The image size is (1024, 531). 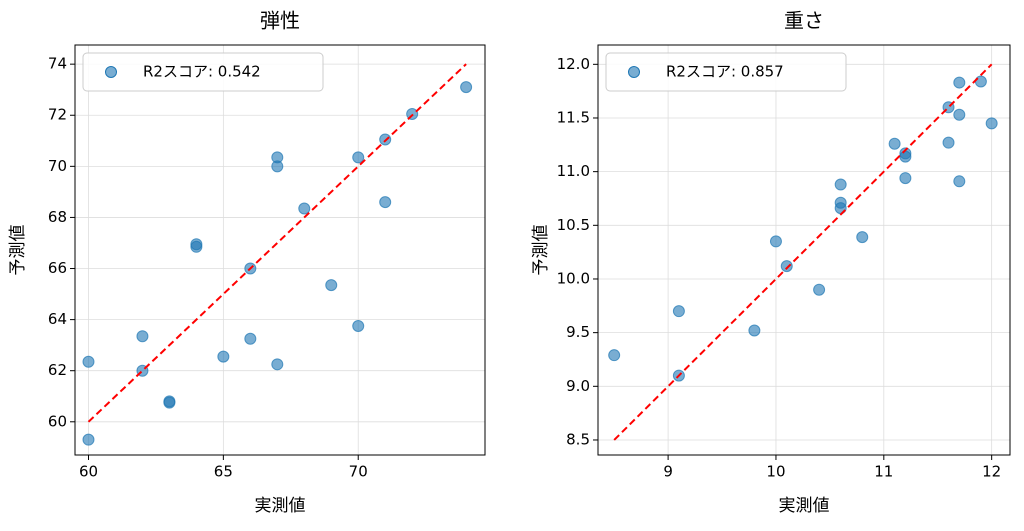 What do you see at coordinates (57, 166) in the screenshot?
I see `y-tick-label: 70` at bounding box center [57, 166].